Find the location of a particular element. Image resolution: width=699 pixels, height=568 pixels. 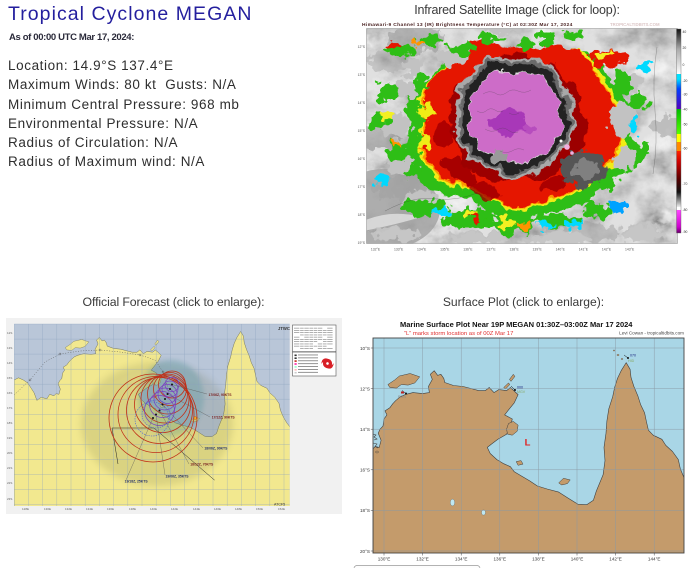

svg-text: 0 is located at coordinates (684, 65).